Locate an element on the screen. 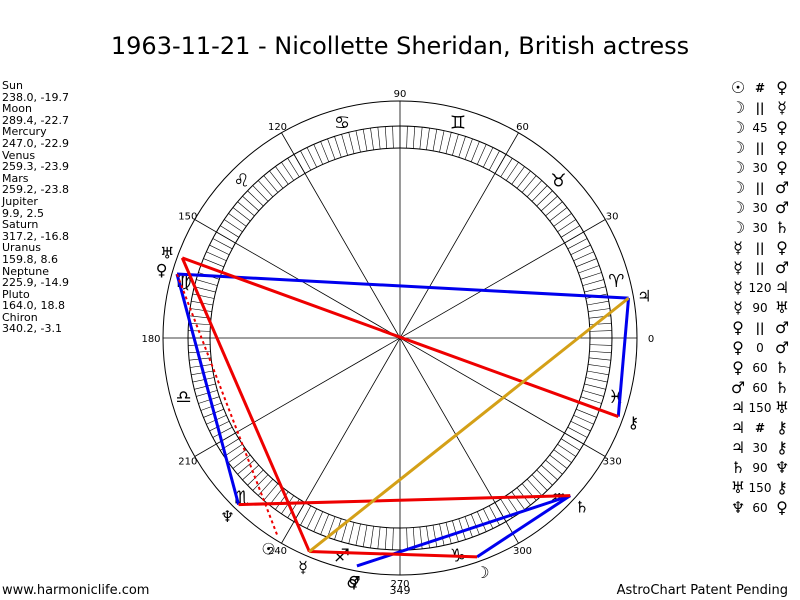 The height and width of the screenshot is (600, 800). position-name: Pluto is located at coordinates (16, 294).